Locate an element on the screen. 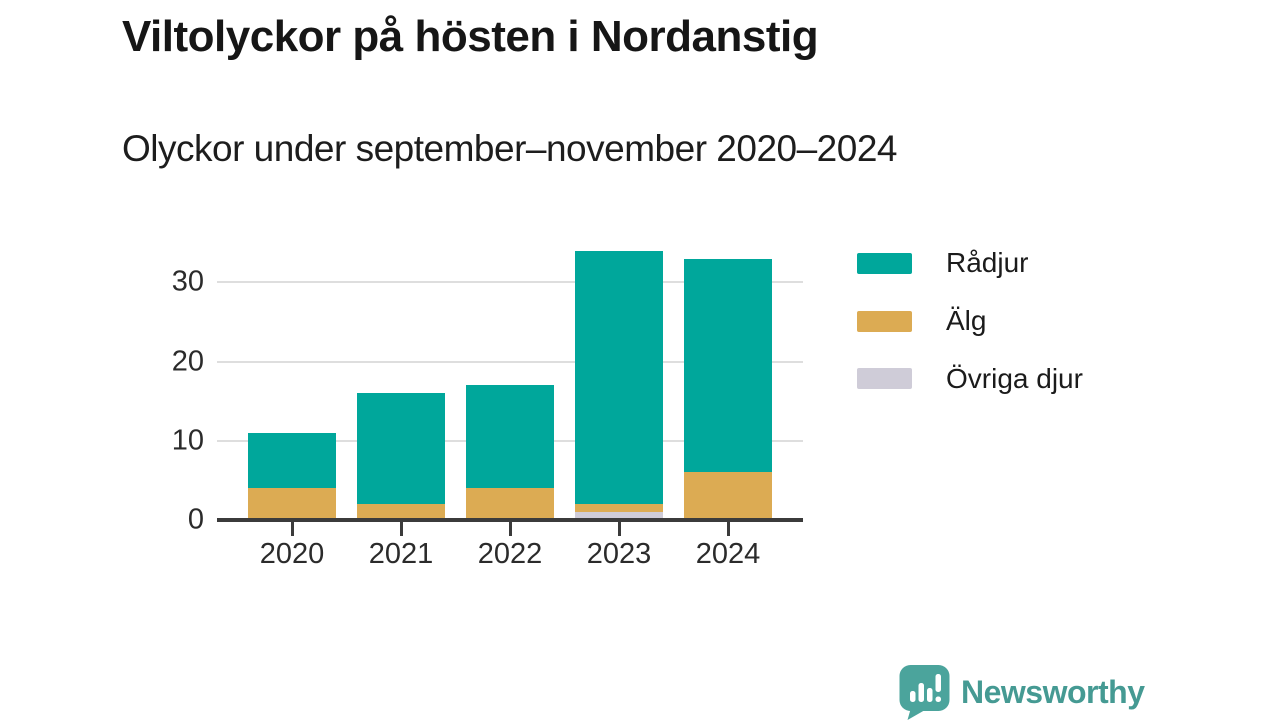 The image size is (1280, 720). bar-segment-2023-Övriga djur is located at coordinates (619, 516).